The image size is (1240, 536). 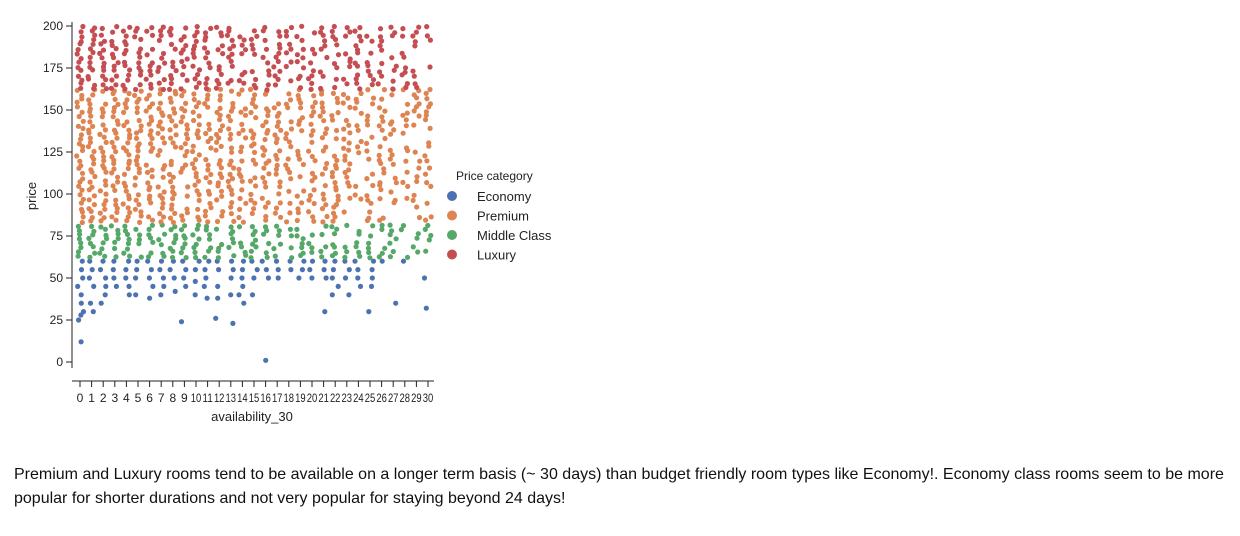 I want to click on x-tick-label: 18, so click(x=289, y=398).